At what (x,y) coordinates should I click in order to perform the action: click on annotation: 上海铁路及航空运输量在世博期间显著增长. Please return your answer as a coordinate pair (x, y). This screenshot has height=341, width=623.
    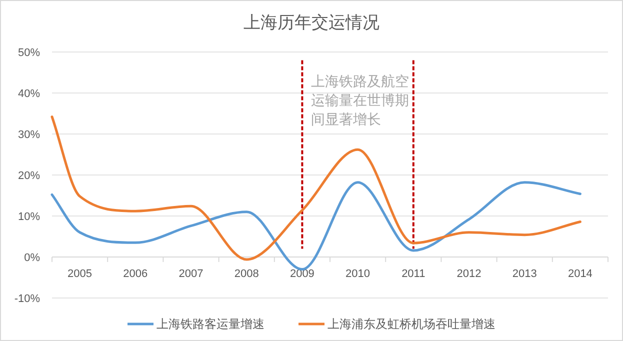
    Looking at the image, I should click on (360, 100).